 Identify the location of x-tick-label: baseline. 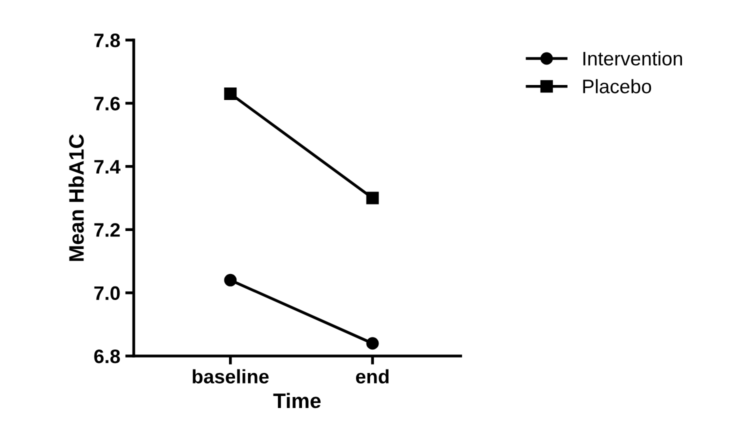
(230, 376).